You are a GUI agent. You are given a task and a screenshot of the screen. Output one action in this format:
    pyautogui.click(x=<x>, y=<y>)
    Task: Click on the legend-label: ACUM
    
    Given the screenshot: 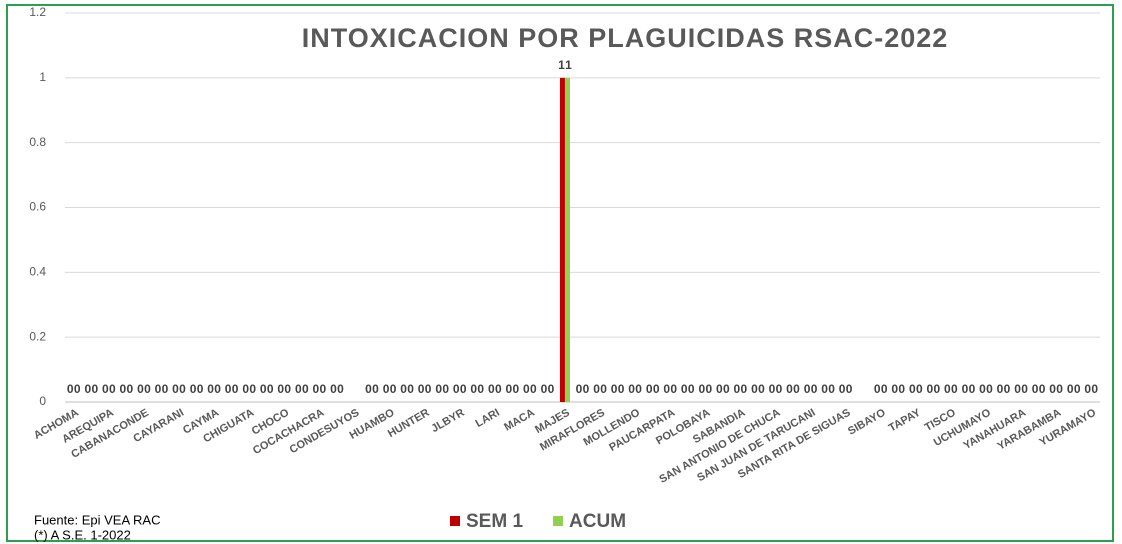 What is the action you would take?
    pyautogui.click(x=597, y=521)
    